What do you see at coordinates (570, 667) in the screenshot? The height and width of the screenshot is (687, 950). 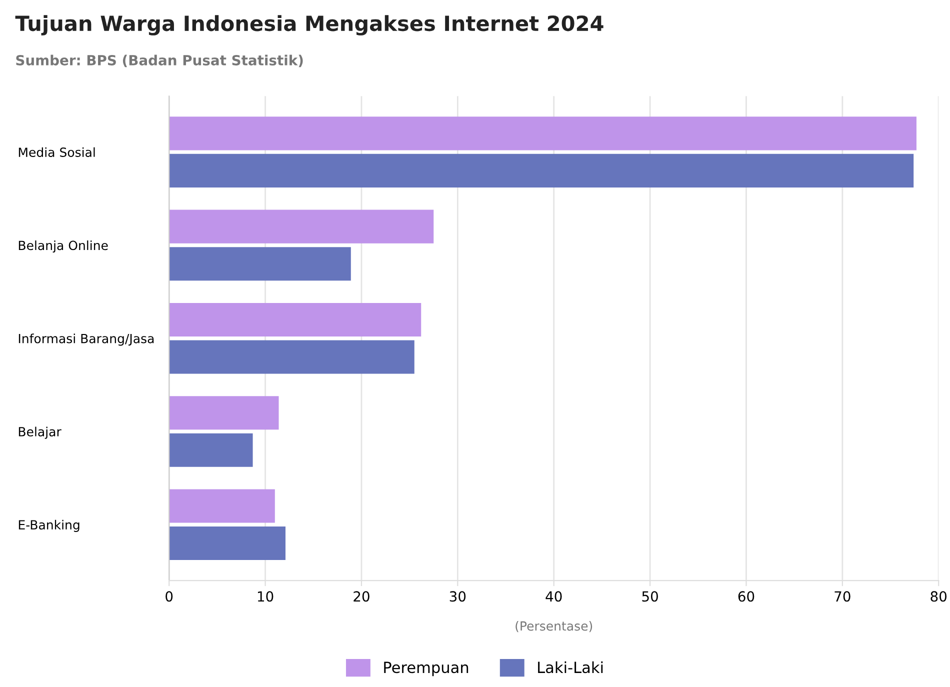 I see `legend-label: Laki-Laki` at bounding box center [570, 667].